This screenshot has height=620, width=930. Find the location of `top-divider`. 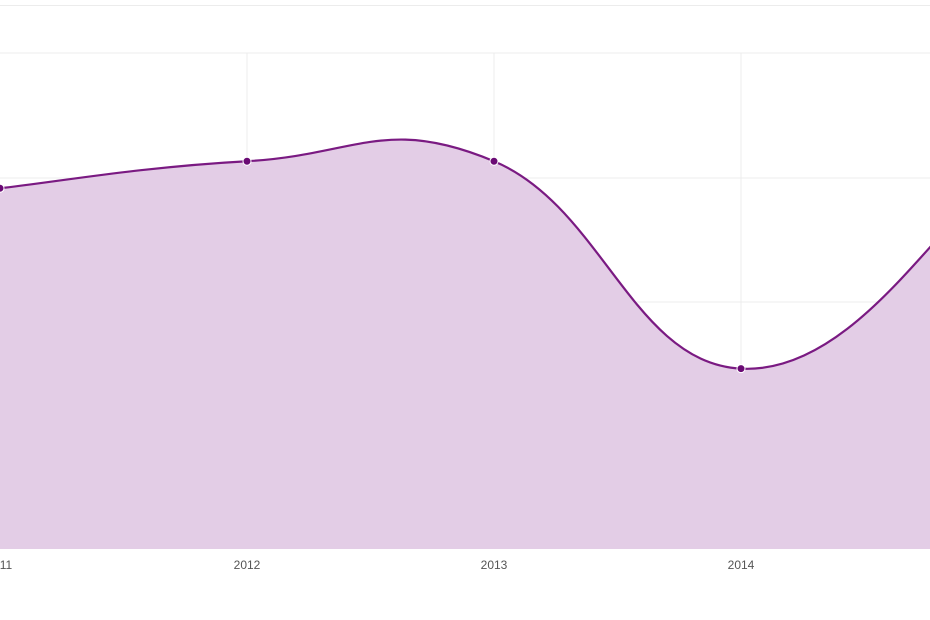

top-divider is located at coordinates (465, 5).